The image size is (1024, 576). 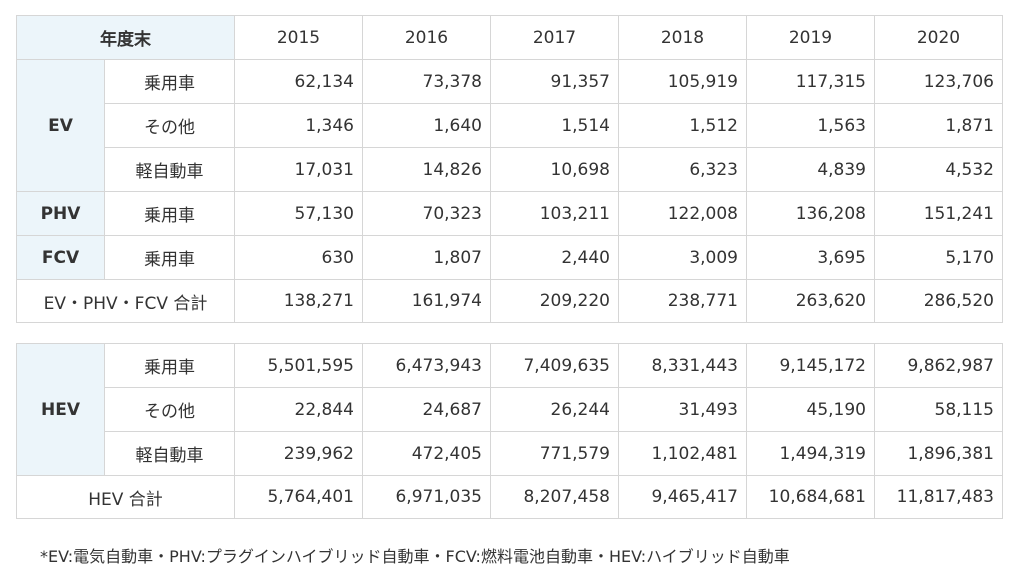 I want to click on value-cell: 1,563, so click(x=810, y=125).